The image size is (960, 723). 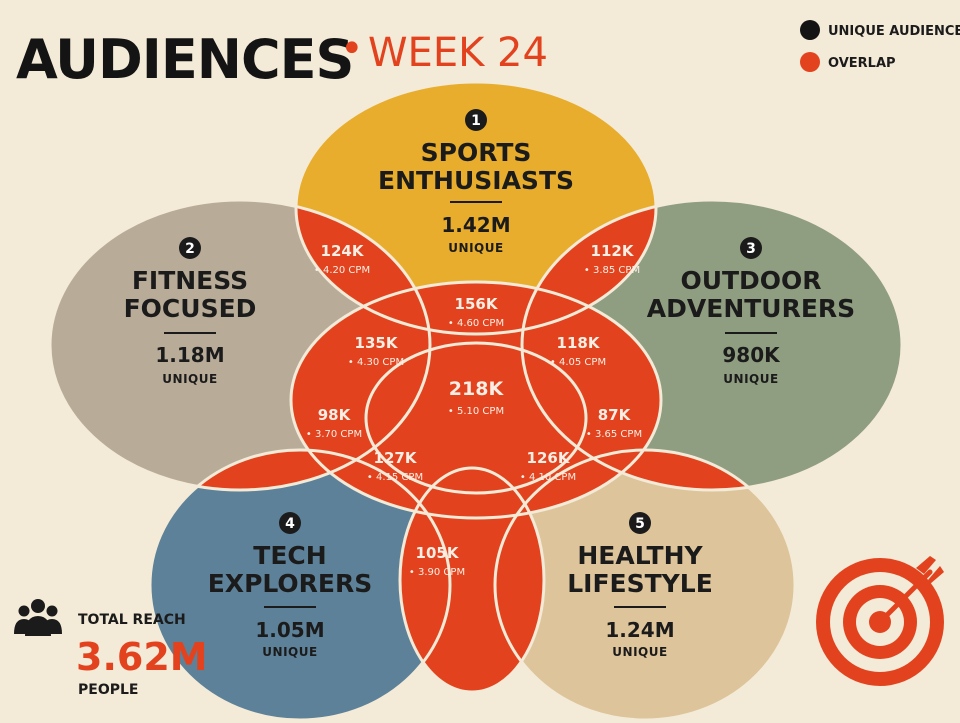 I want to click on overlap-cpm: • 3.85 CPM, so click(x=612, y=270).